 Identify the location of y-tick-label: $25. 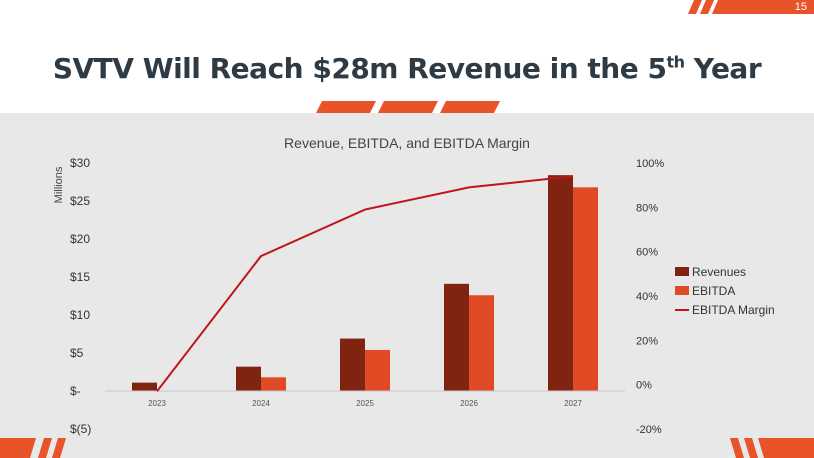
(80, 201).